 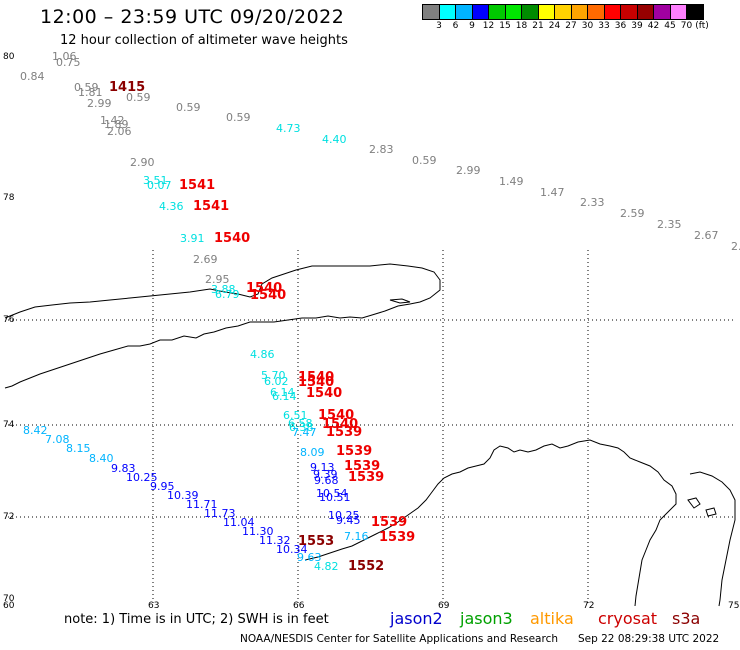 What do you see at coordinates (32, 76) in the screenshot?
I see `wave-height-value: 0.84` at bounding box center [32, 76].